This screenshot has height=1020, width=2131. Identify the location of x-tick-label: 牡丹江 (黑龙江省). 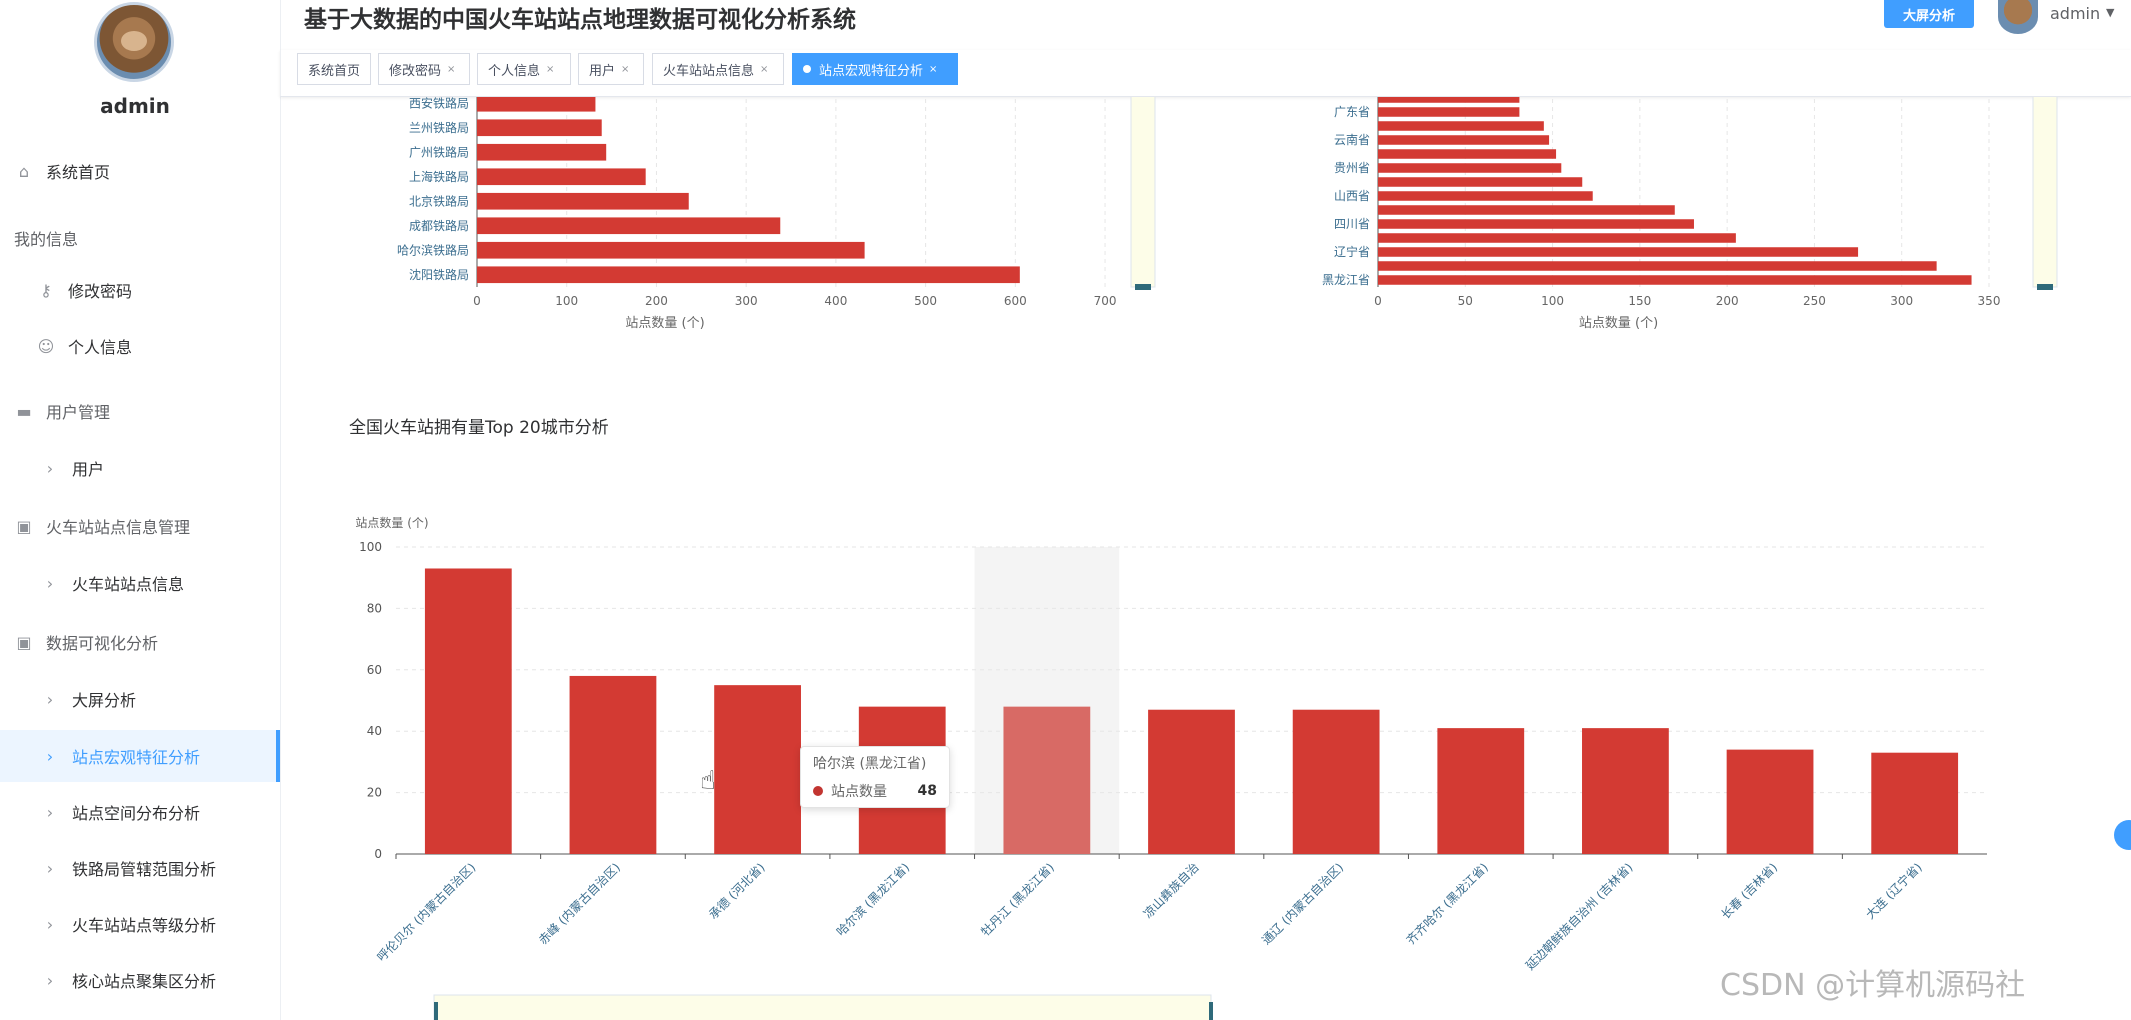
(1017, 899).